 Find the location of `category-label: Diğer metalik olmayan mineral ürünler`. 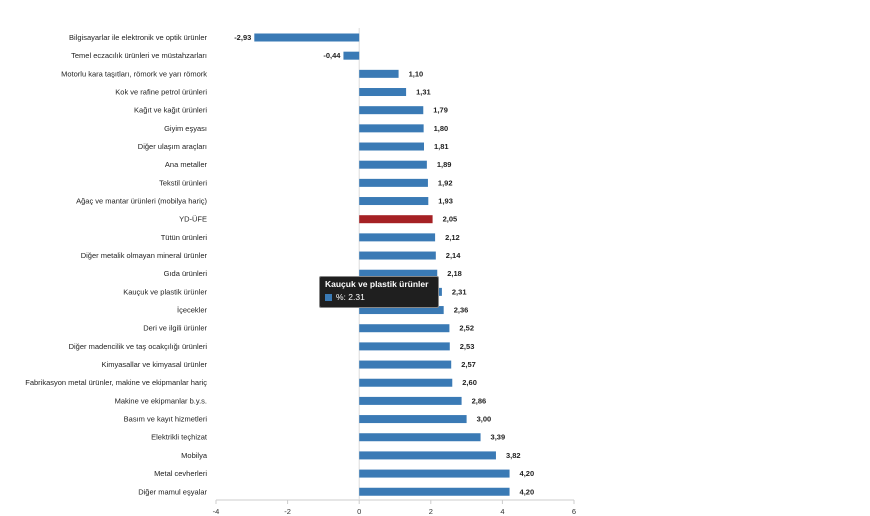

category-label: Diğer metalik olmayan mineral ürünler is located at coordinates (144, 255).